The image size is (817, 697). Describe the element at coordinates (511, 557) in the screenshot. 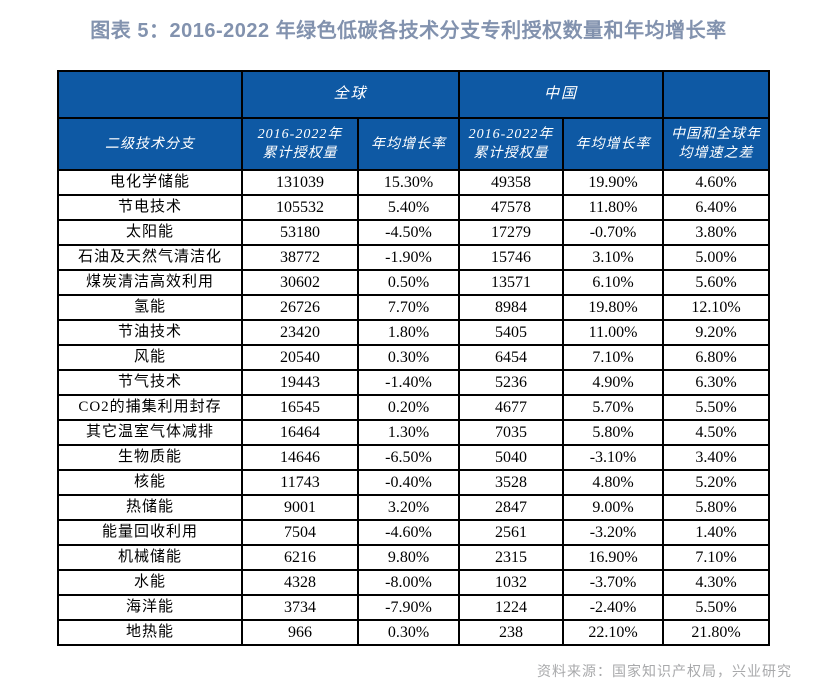

I see `cell-value: 2315` at that location.